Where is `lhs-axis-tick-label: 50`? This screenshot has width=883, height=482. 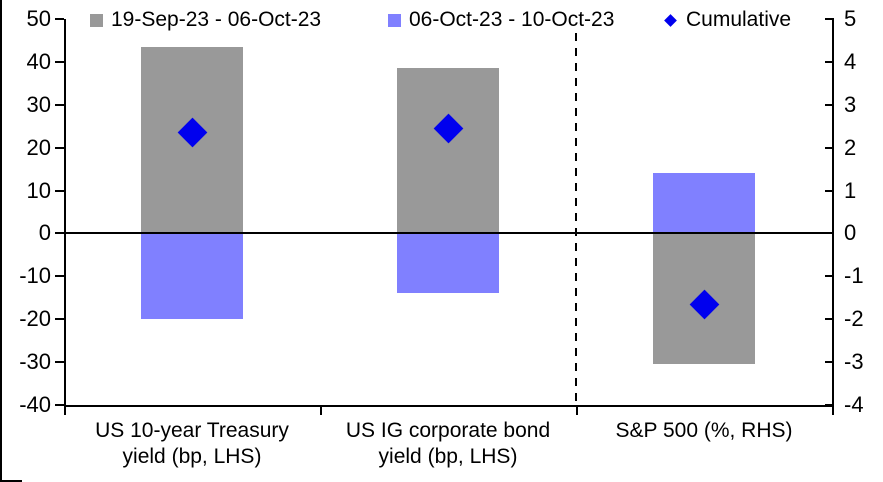 lhs-axis-tick-label: 50 is located at coordinates (38, 18).